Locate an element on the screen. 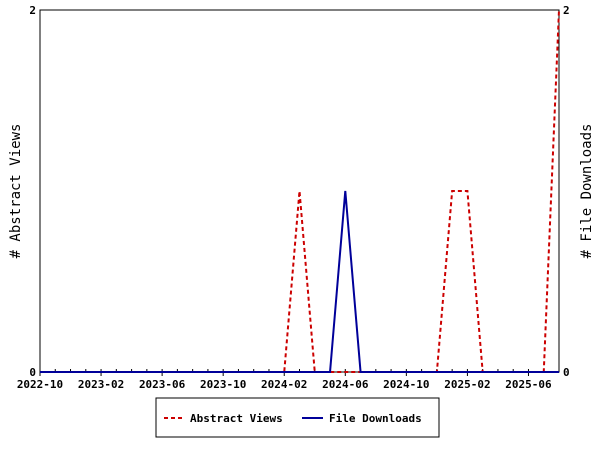 This screenshot has height=450, width=600. y-axis-title-left: # Abstract Views is located at coordinates (16, 191).